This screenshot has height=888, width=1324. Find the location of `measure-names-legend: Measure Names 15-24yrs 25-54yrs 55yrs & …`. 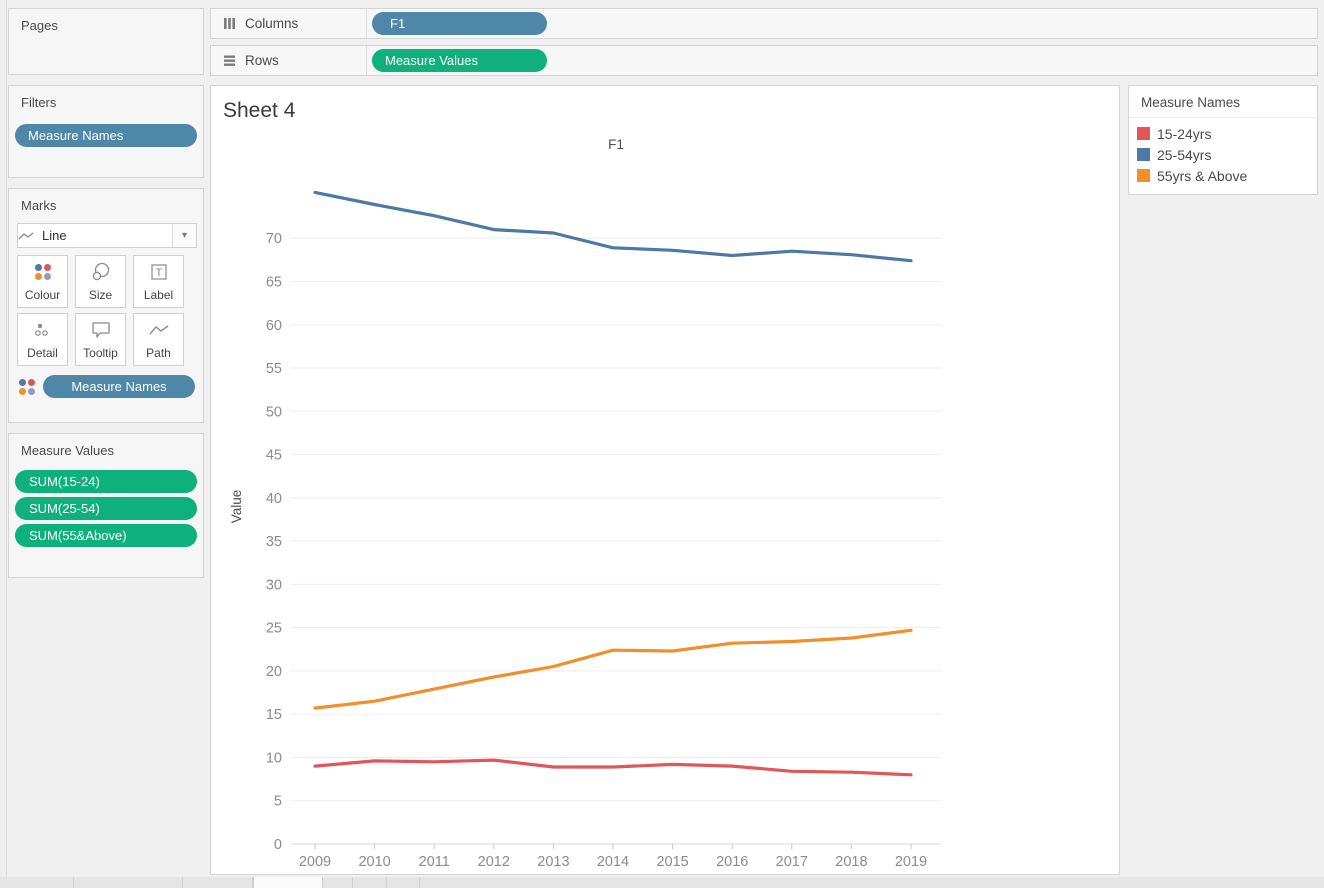

measure-names-legend: Measure Names 15-24yrs 25-54yrs 55yrs & … is located at coordinates (1223, 140).